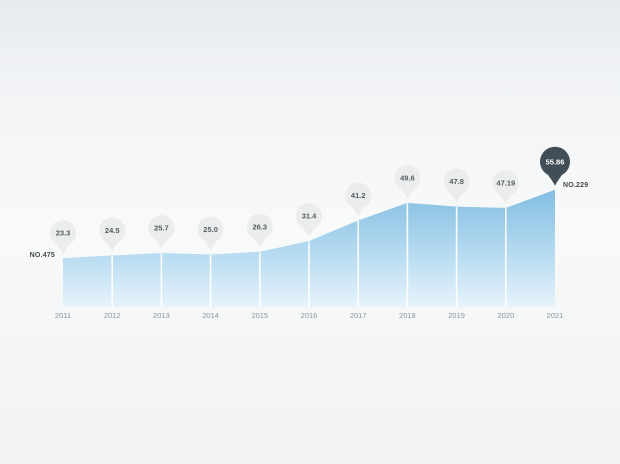 The image size is (620, 464). I want to click on value-marker: 41.2, so click(358, 199).